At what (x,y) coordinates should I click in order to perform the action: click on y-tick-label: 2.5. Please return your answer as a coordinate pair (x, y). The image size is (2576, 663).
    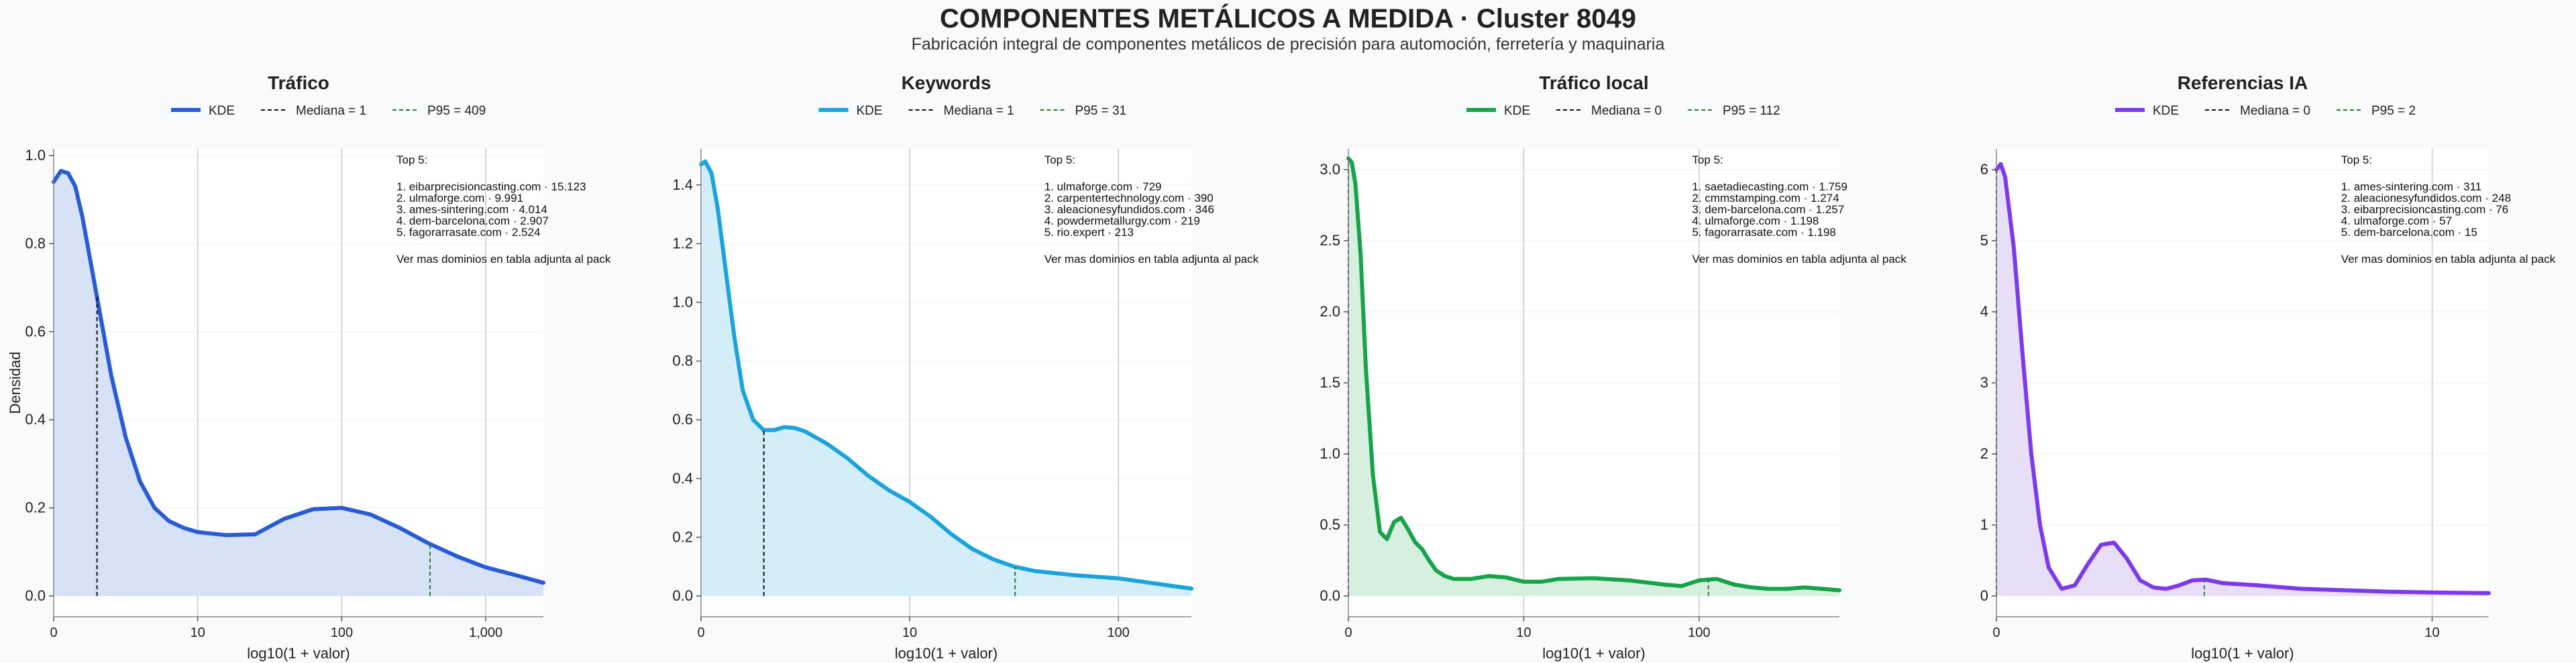
    Looking at the image, I should click on (1330, 240).